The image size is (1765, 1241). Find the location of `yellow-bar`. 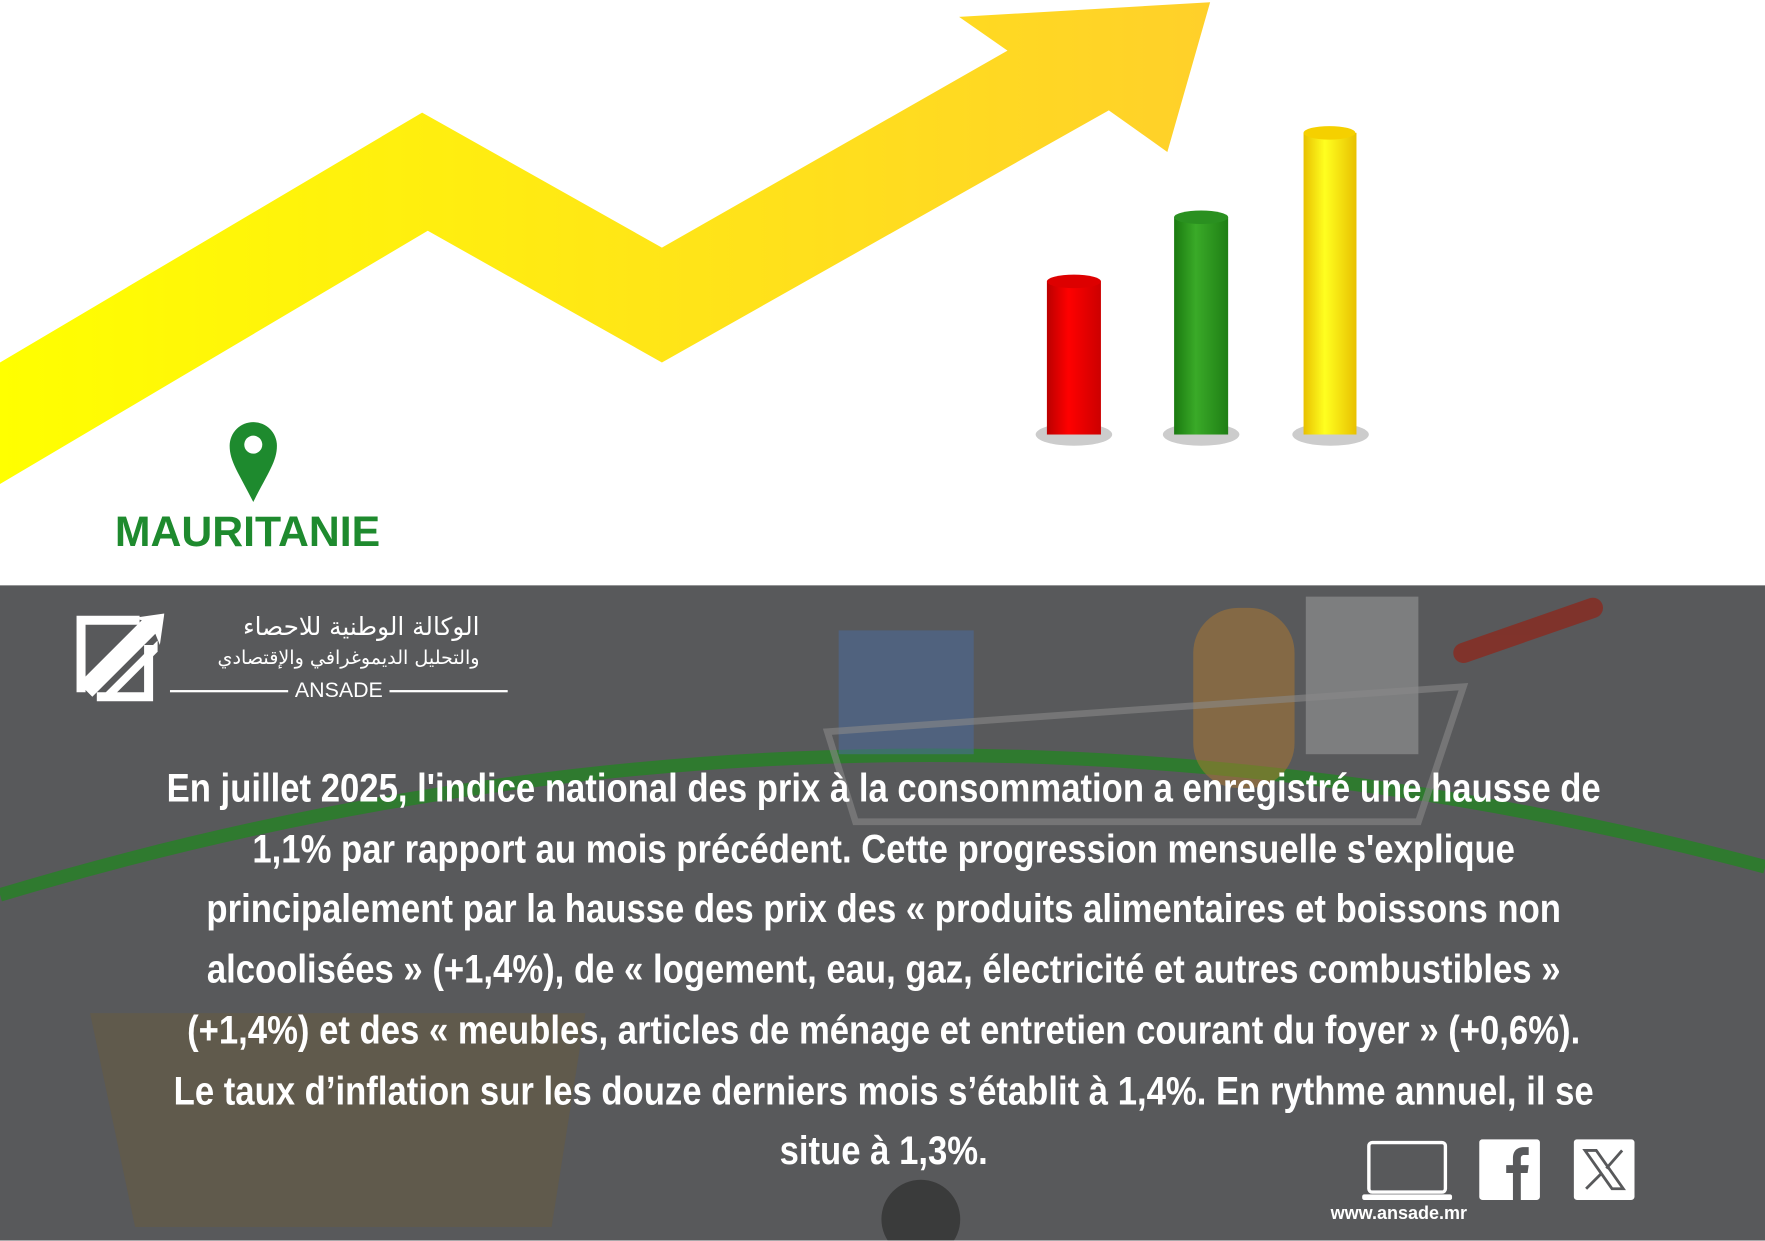

yellow-bar is located at coordinates (1330, 283).